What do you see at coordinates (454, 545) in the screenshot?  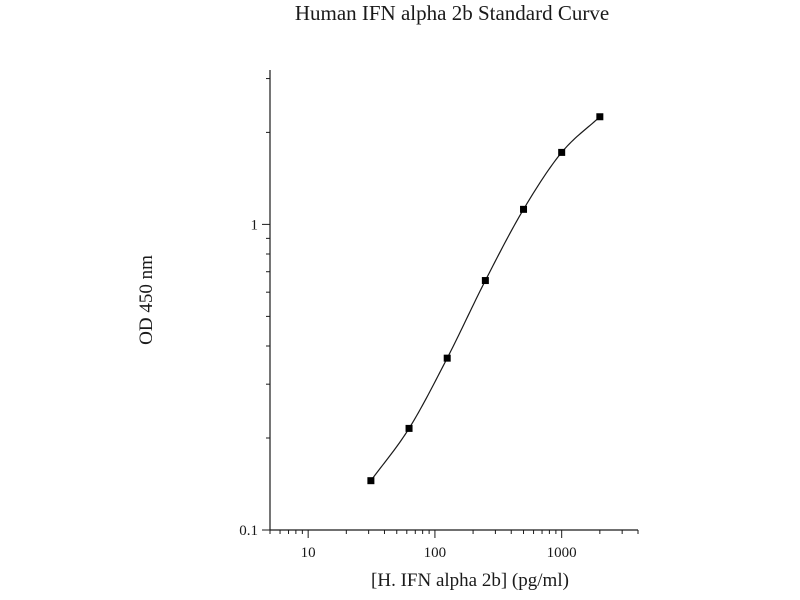 I see `x-axis-ticks: 10 100 1000` at bounding box center [454, 545].